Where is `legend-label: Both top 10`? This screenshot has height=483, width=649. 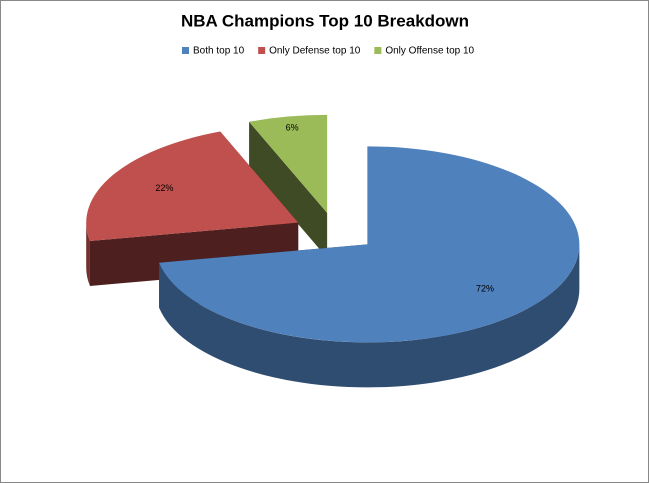 legend-label: Both top 10 is located at coordinates (219, 51).